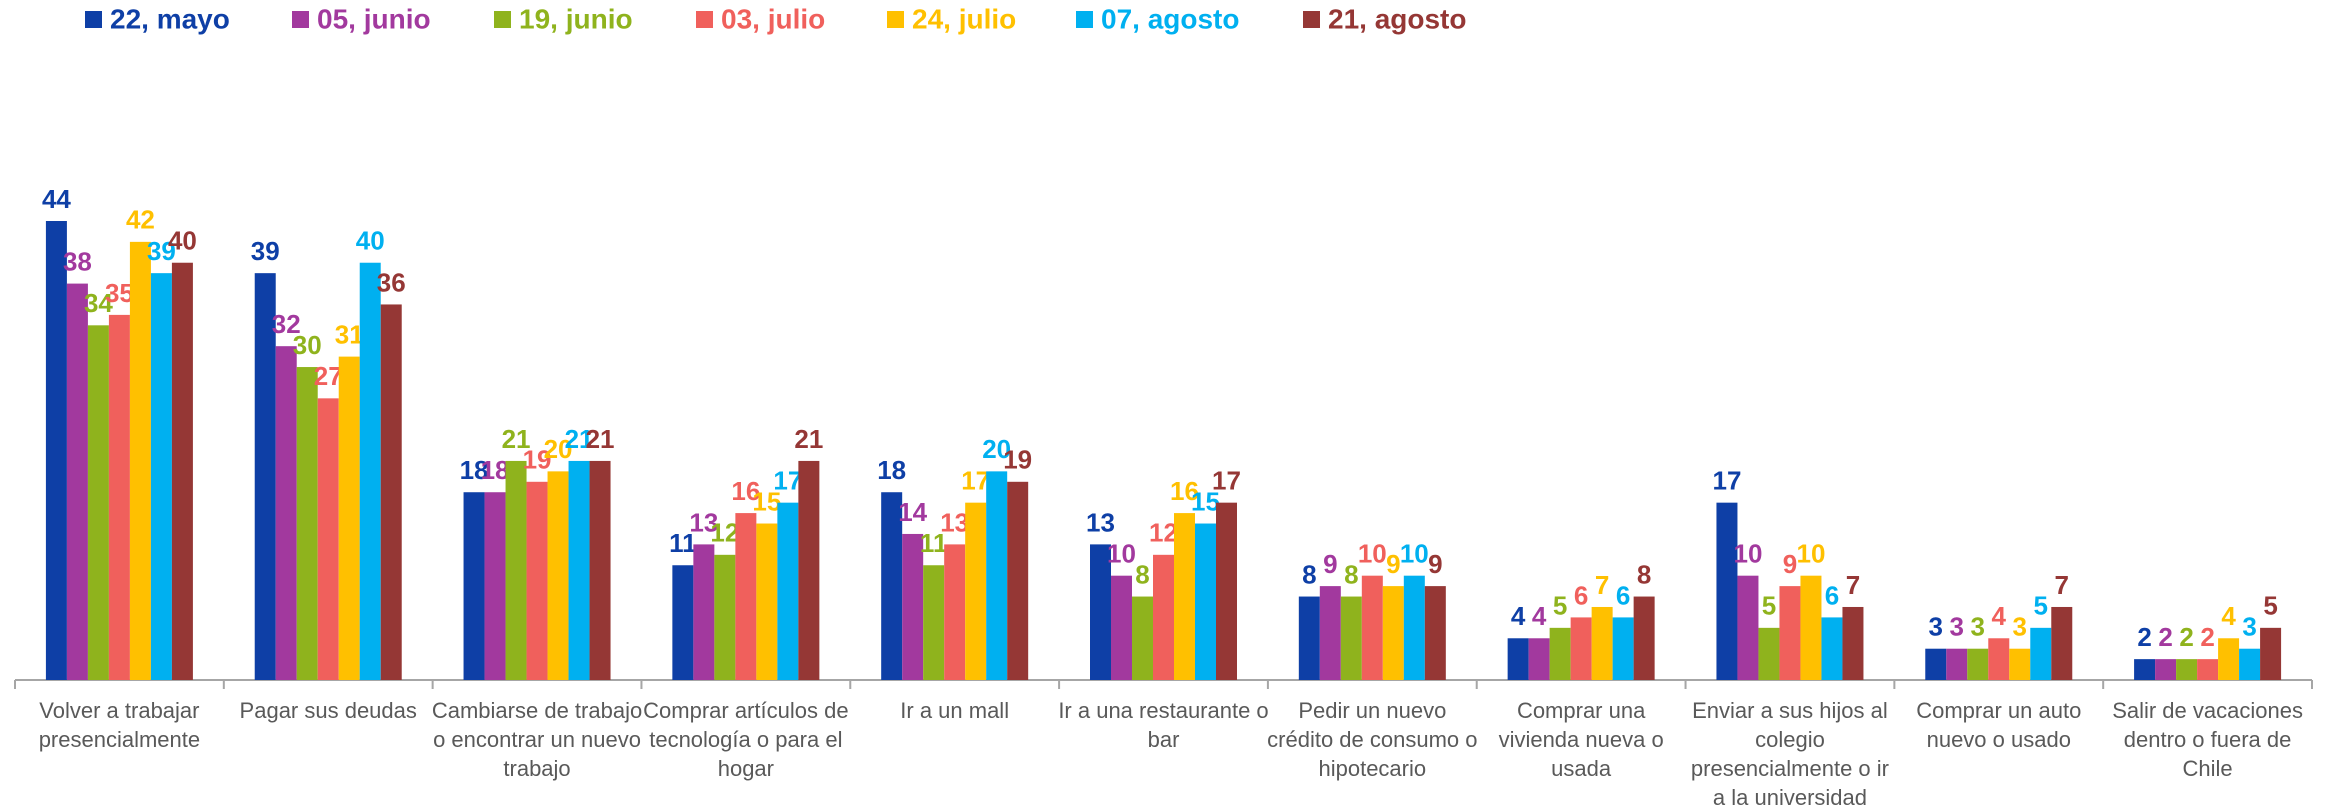 The width and height of the screenshot is (2327, 809). I want to click on value-label: 11, so click(683, 543).